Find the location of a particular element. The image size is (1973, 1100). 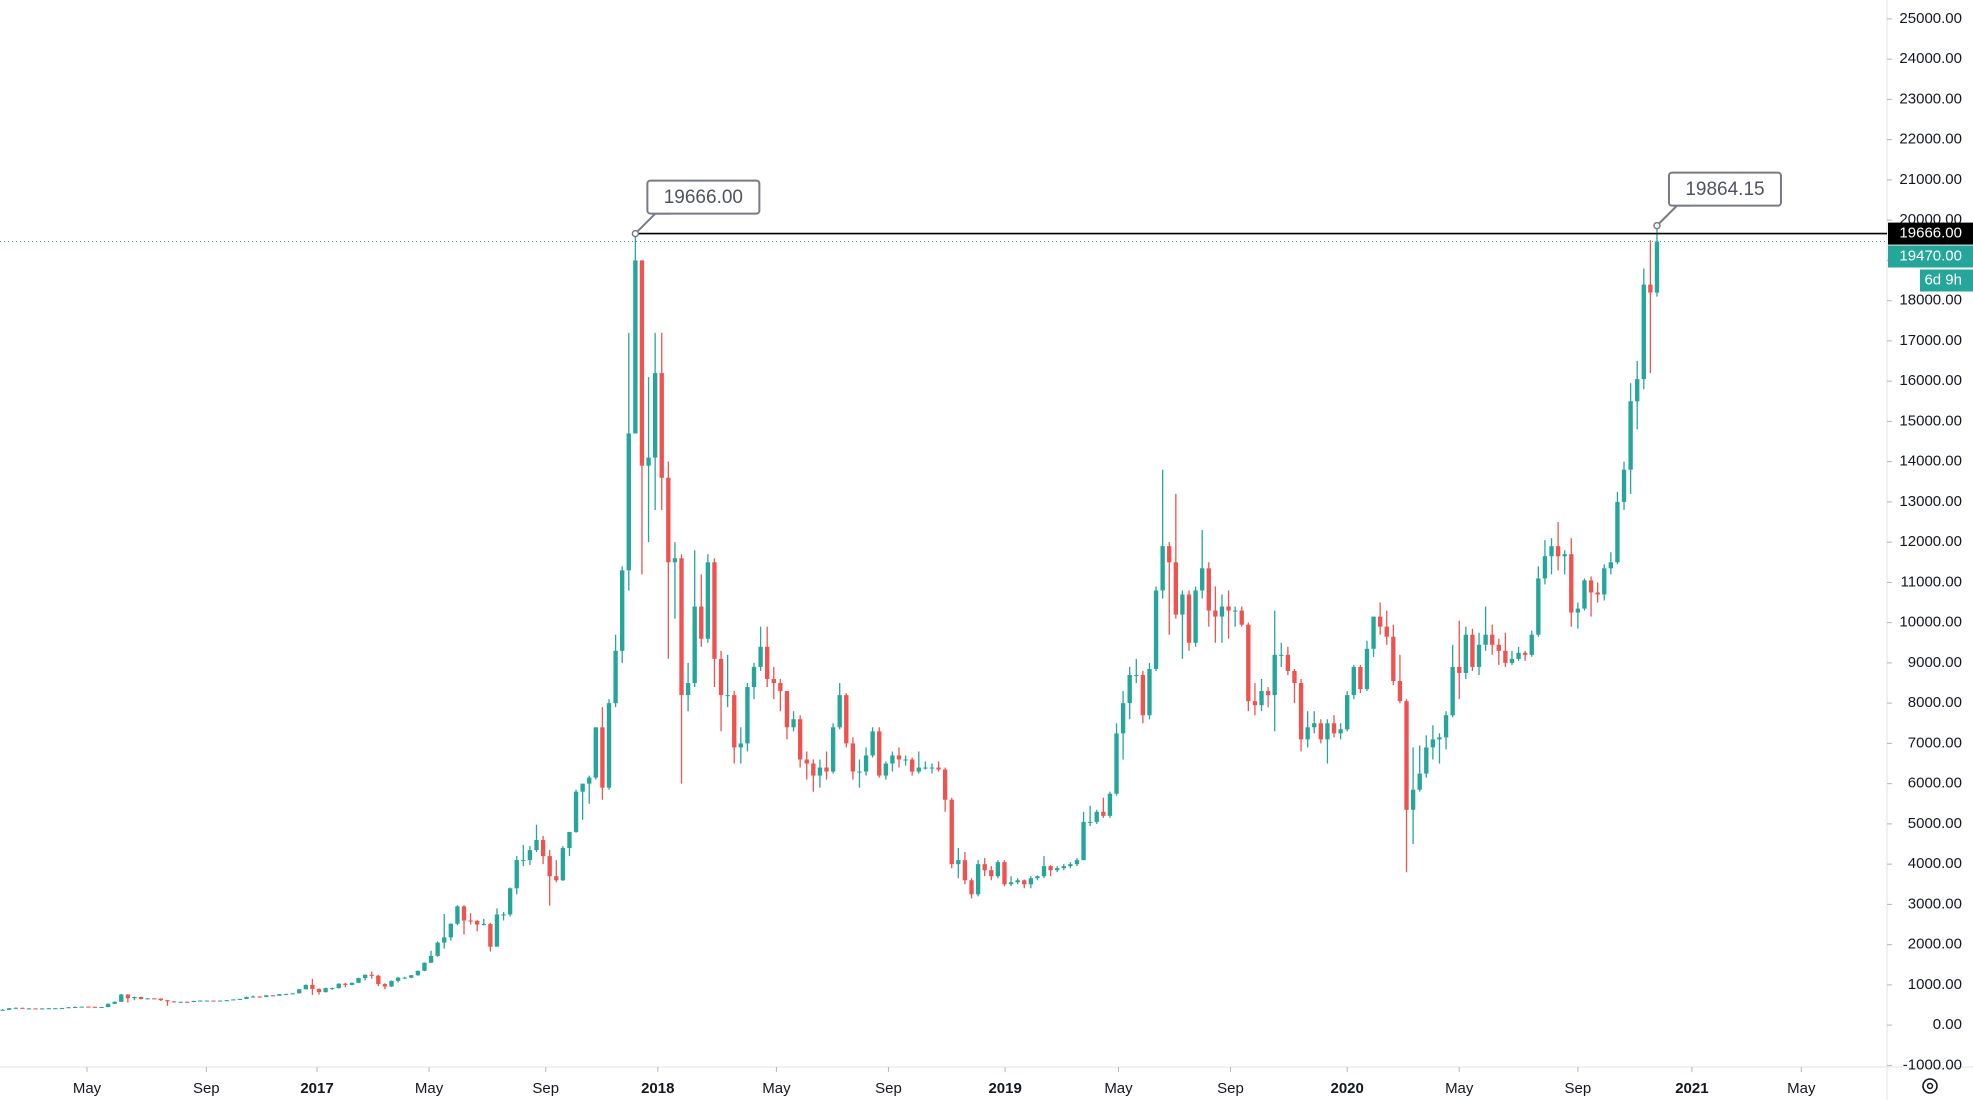

y-tick-label: 4000.00 is located at coordinates (1935, 863).